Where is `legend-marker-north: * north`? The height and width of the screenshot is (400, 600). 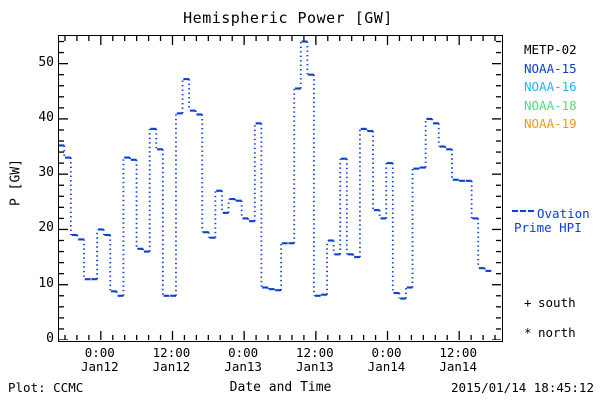
legend-marker-north: * north is located at coordinates (550, 332).